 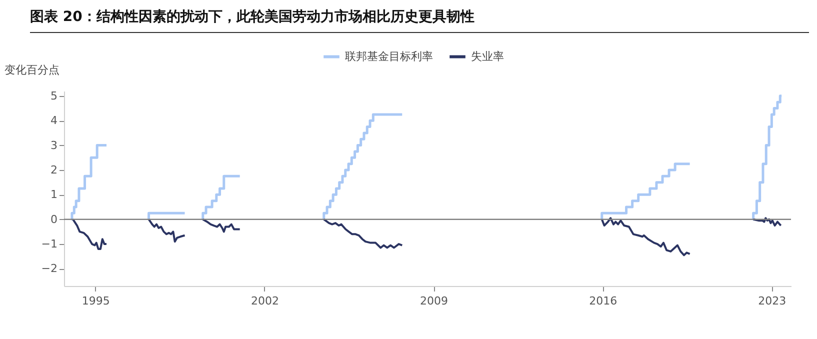 What do you see at coordinates (603, 301) in the screenshot?
I see `x-tick-label: 2016` at bounding box center [603, 301].